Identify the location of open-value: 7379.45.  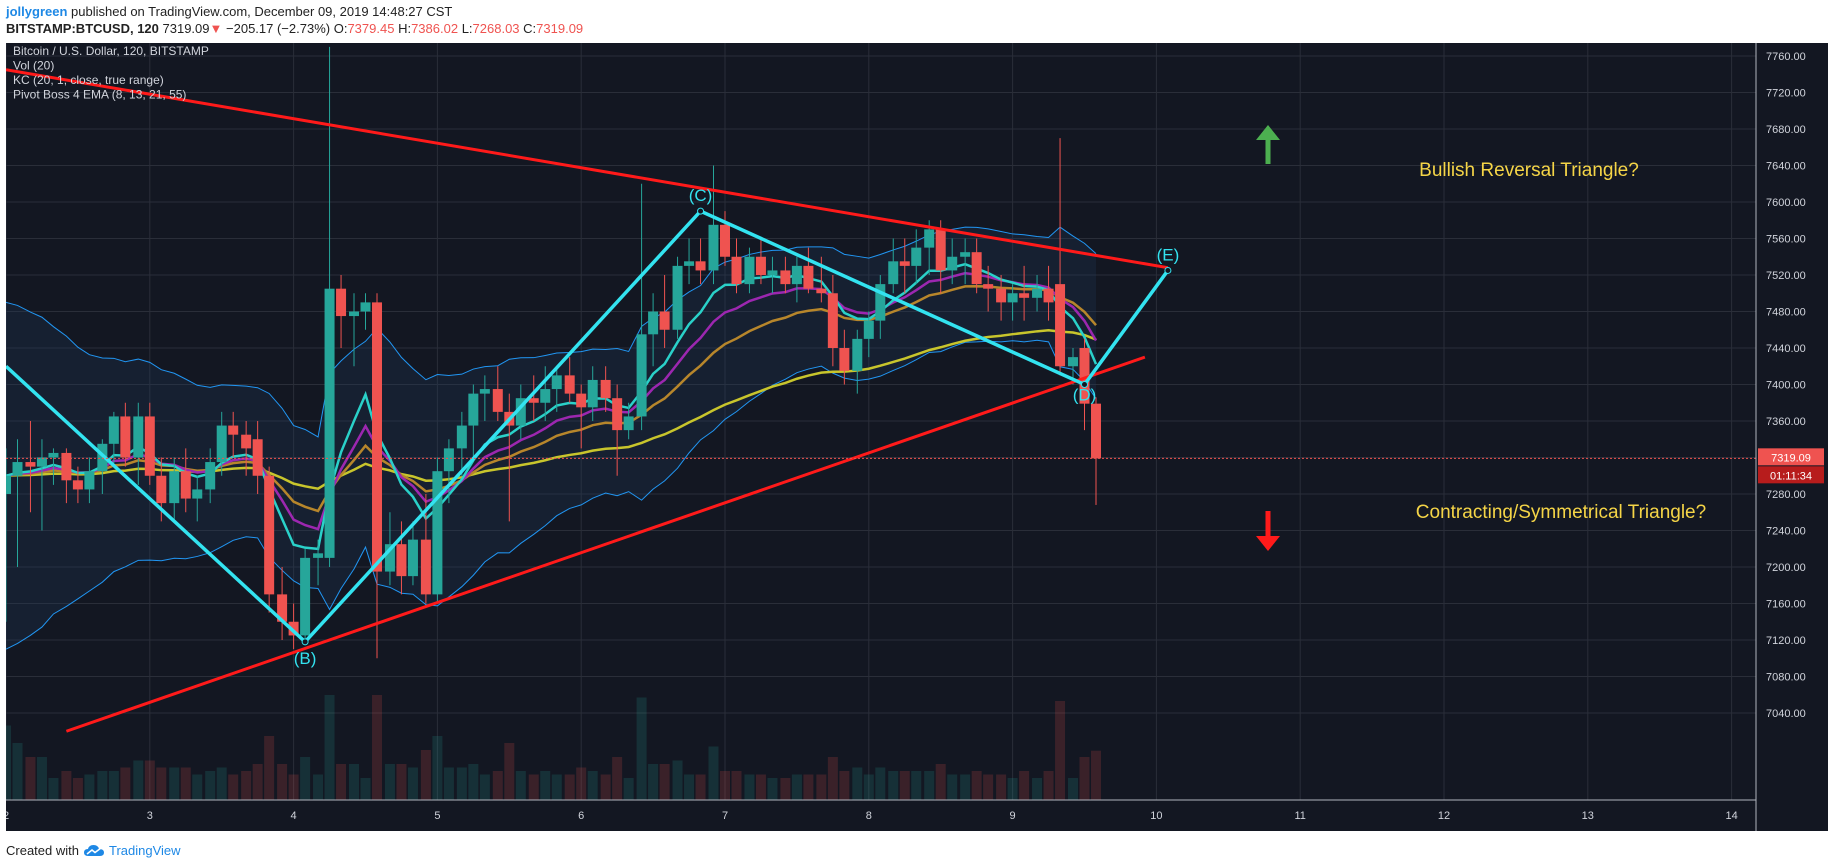
(371, 28).